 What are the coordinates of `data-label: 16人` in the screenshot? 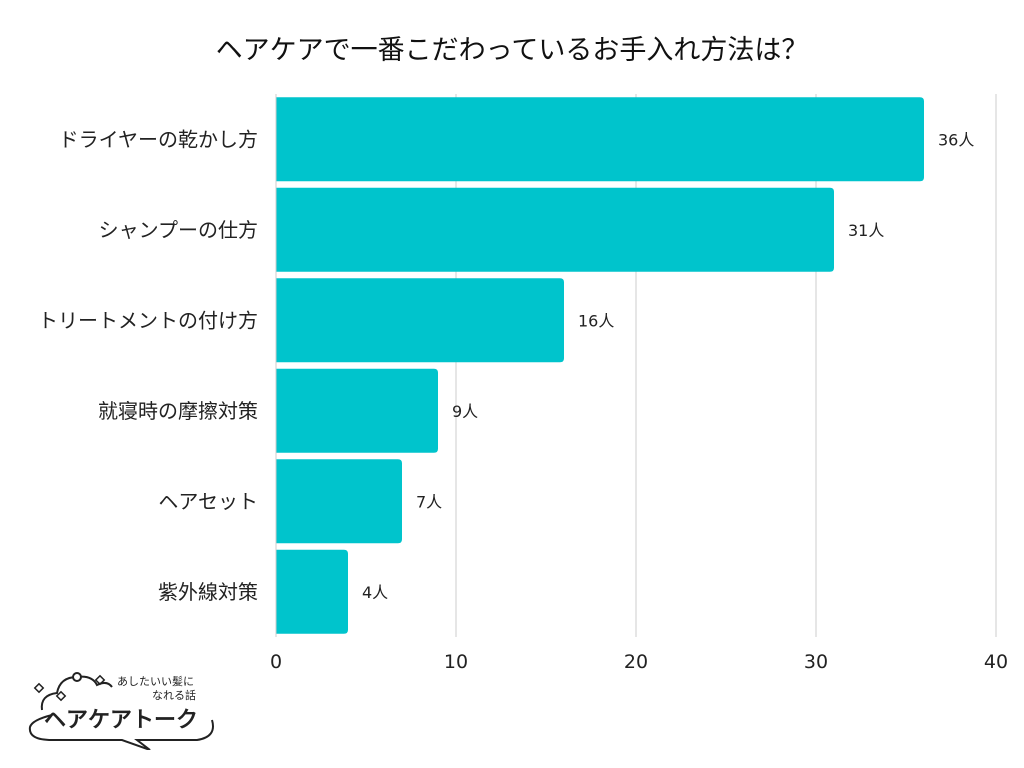 It's located at (596, 320).